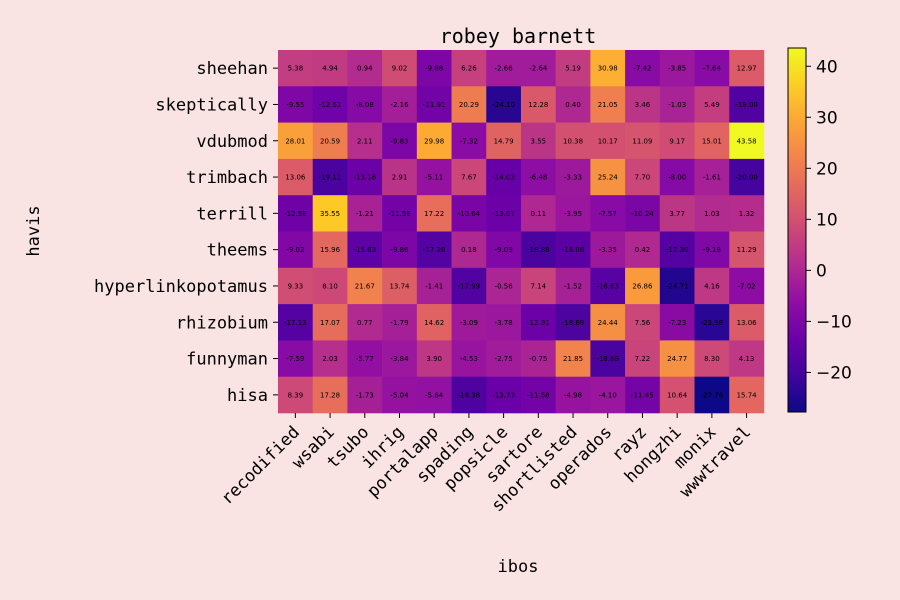 This screenshot has height=600, width=900. Describe the element at coordinates (747, 141) in the screenshot. I see `cell-value-label: 43.58` at that location.